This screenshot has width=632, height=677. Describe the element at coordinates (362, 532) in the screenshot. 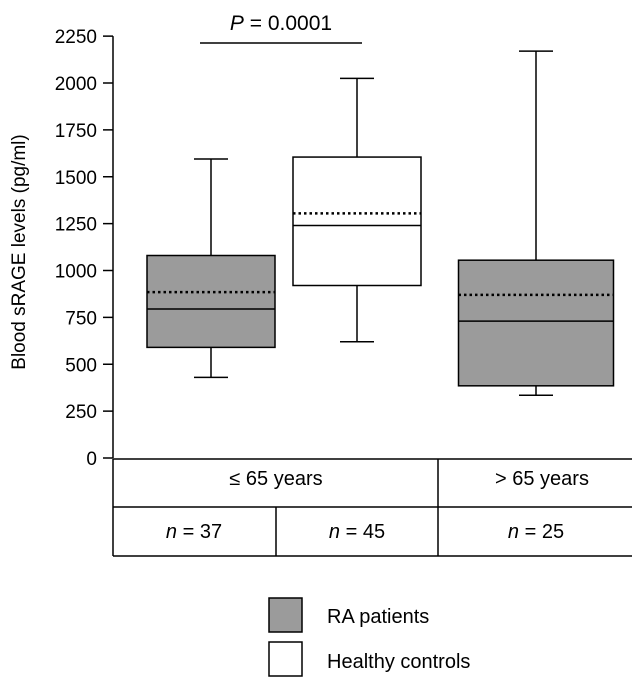

I see `n-value: = 45` at that location.